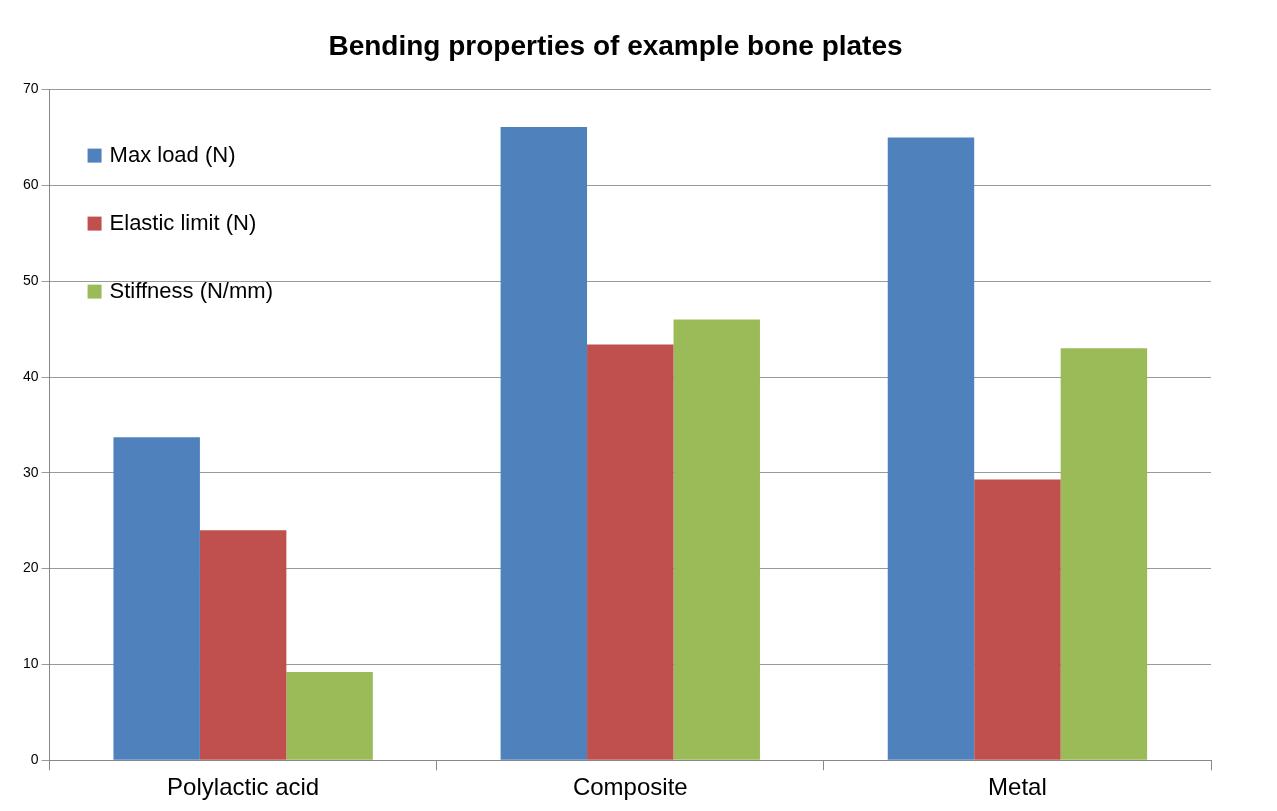 Image resolution: width=1277 pixels, height=811 pixels. What do you see at coordinates (34, 759) in the screenshot?
I see `y-tick-label: 0` at bounding box center [34, 759].